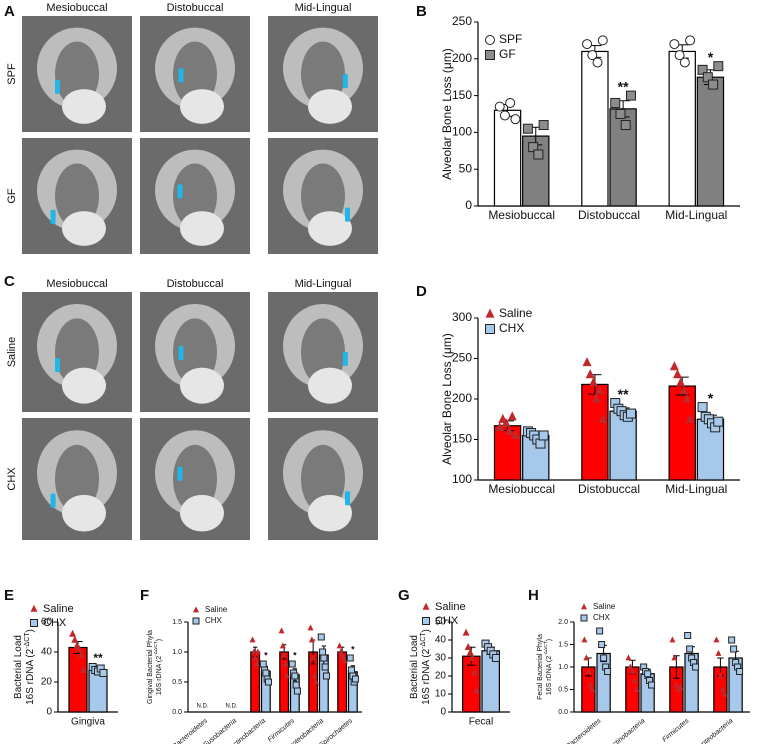 The height and width of the screenshot is (744, 763). I want to click on y-tick-label: 150, so click(462, 439).